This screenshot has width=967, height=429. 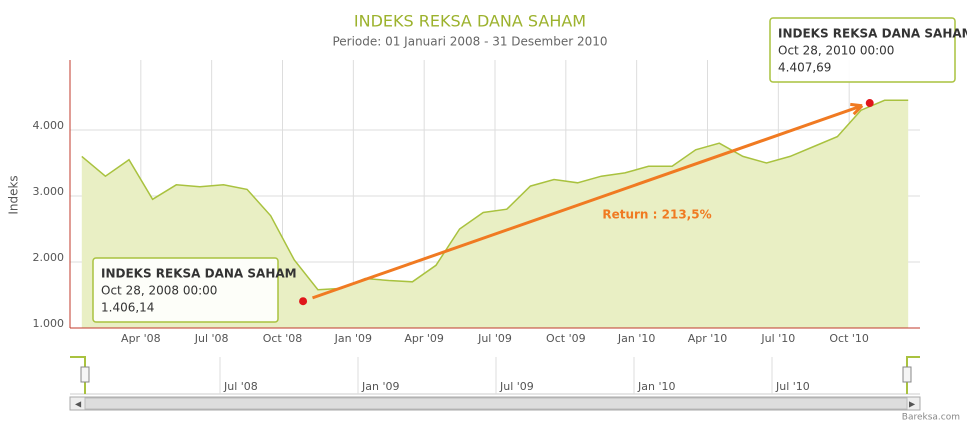 What do you see at coordinates (495, 383) in the screenshot?
I see `navigator: ◀ ▶ Jul '08 Jan '09 Jul '09 Jan '10 Jul '10` at bounding box center [495, 383].